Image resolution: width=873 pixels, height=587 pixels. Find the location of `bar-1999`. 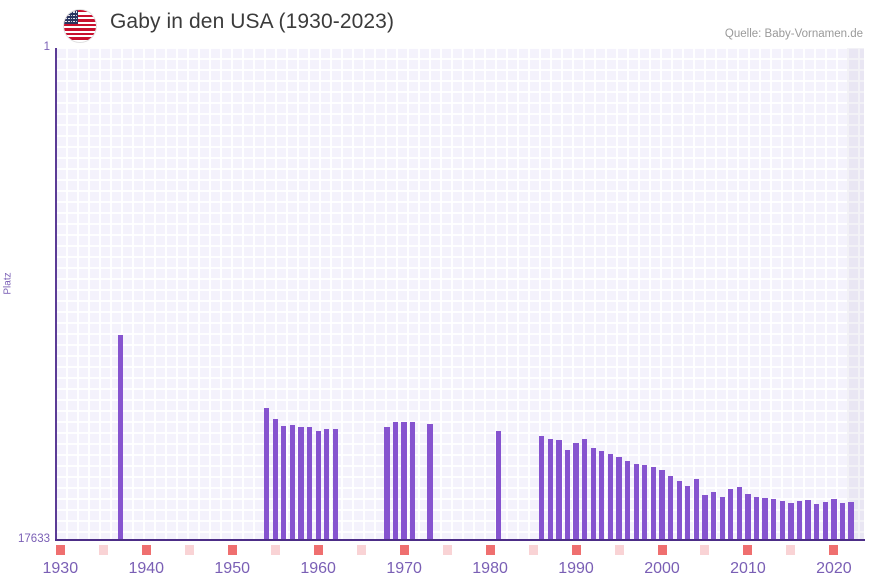

bar-1999 is located at coordinates (653, 503).